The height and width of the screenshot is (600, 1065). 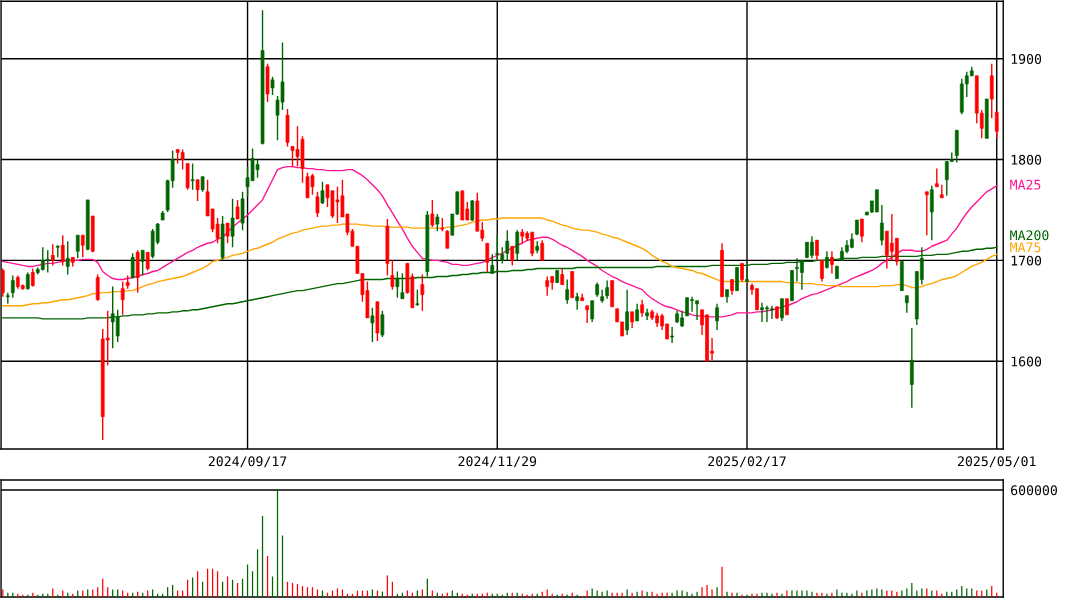 I want to click on y-tick-label: 1700, so click(x=1026, y=260).